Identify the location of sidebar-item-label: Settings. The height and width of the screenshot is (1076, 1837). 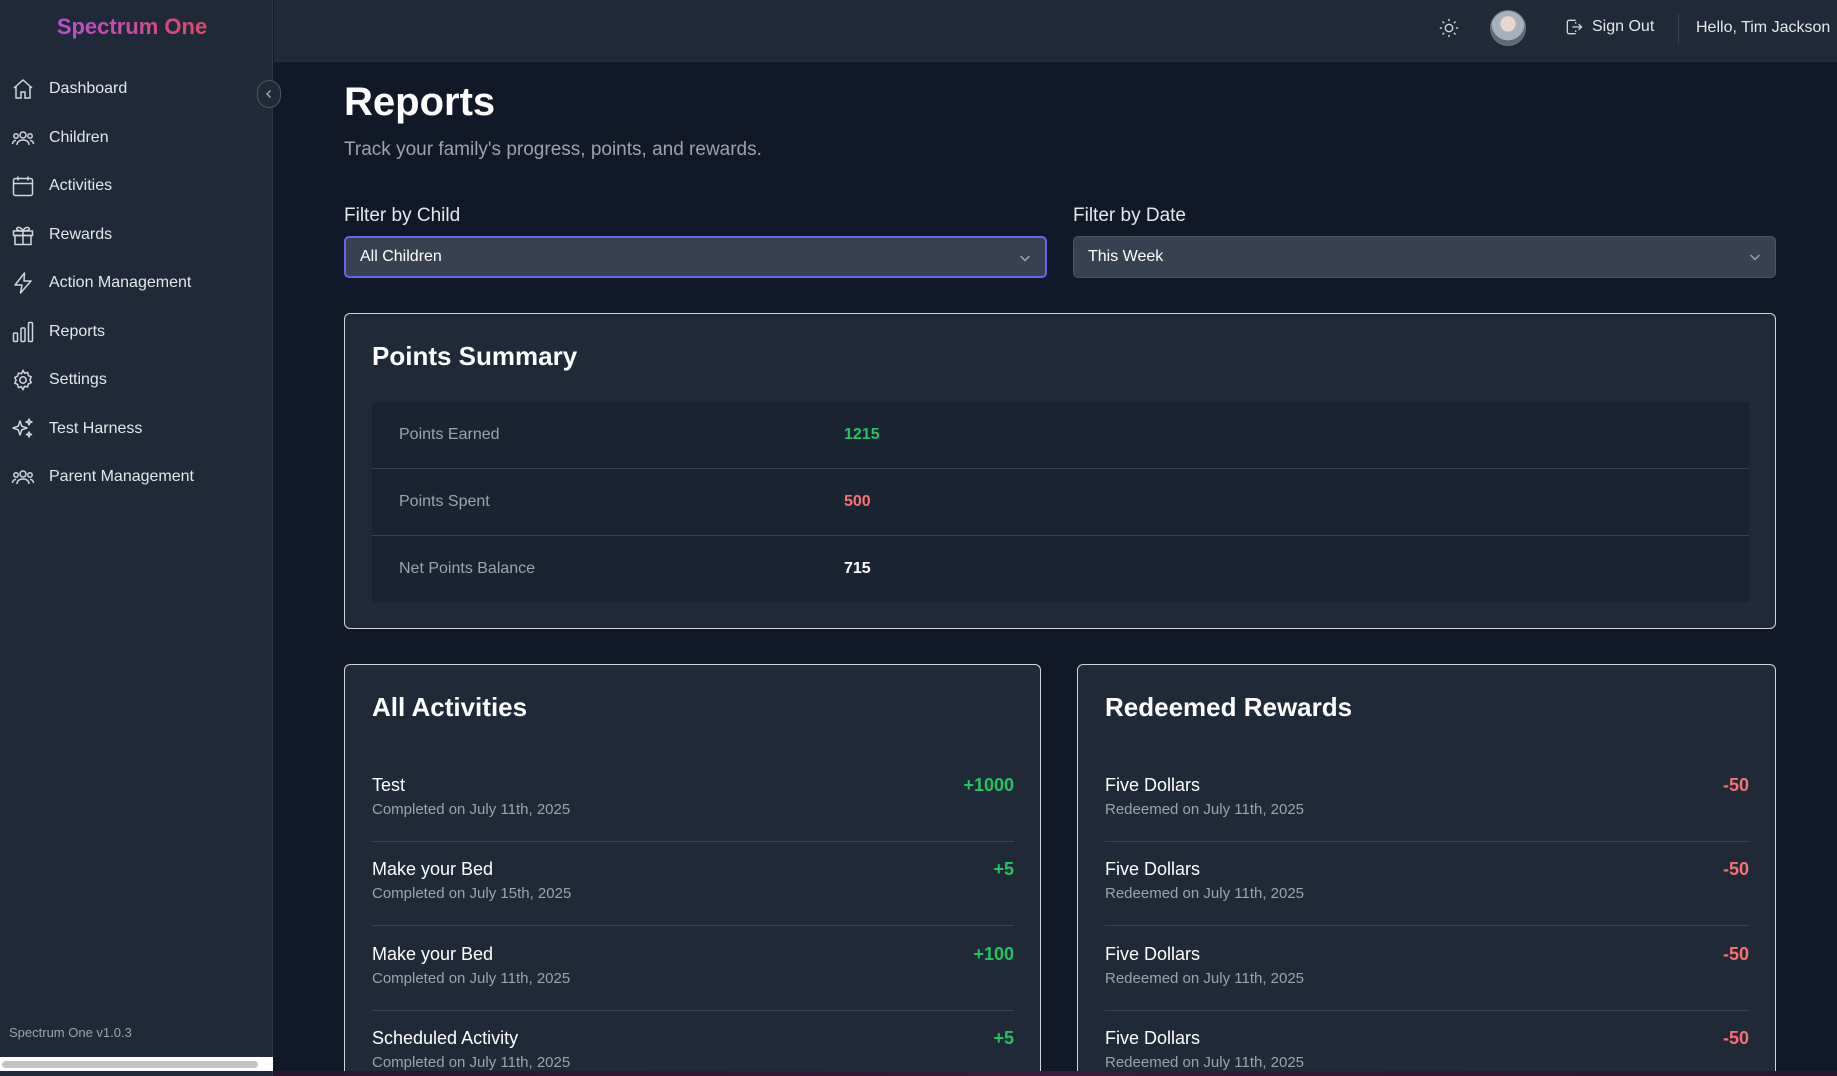
(78, 380).